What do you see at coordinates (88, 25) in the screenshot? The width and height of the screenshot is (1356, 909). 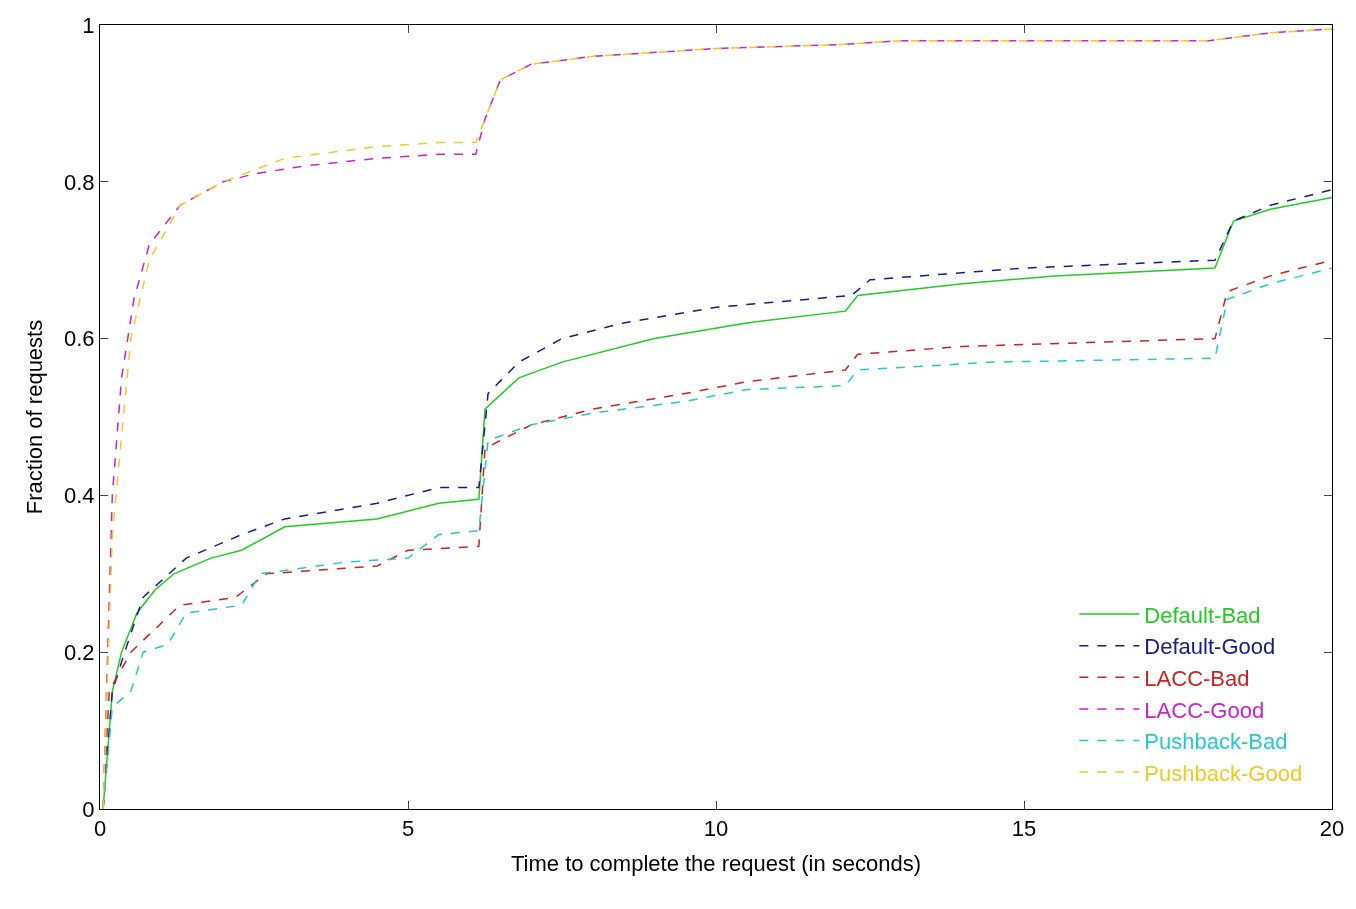 I see `y-tick-label: 1` at bounding box center [88, 25].